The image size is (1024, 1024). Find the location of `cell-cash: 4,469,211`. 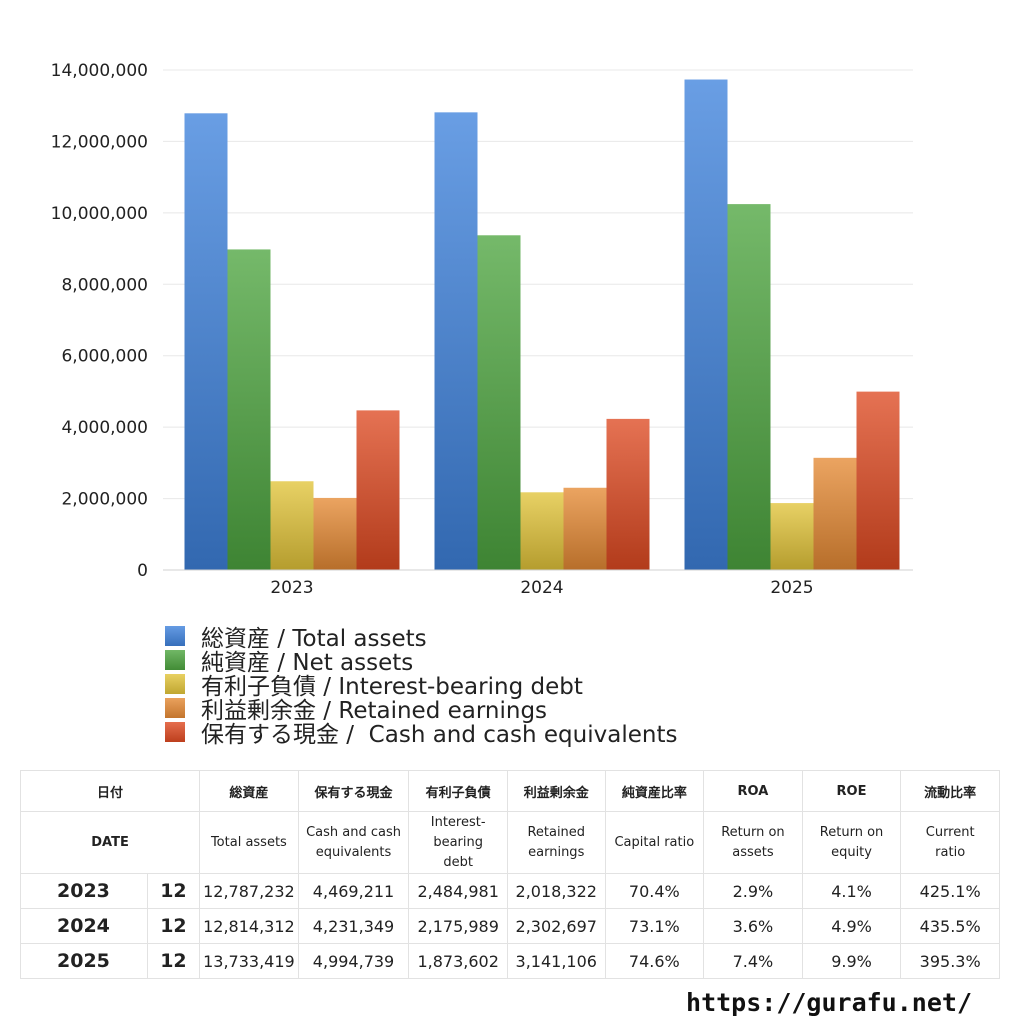

cell-cash: 4,469,211 is located at coordinates (353, 891).